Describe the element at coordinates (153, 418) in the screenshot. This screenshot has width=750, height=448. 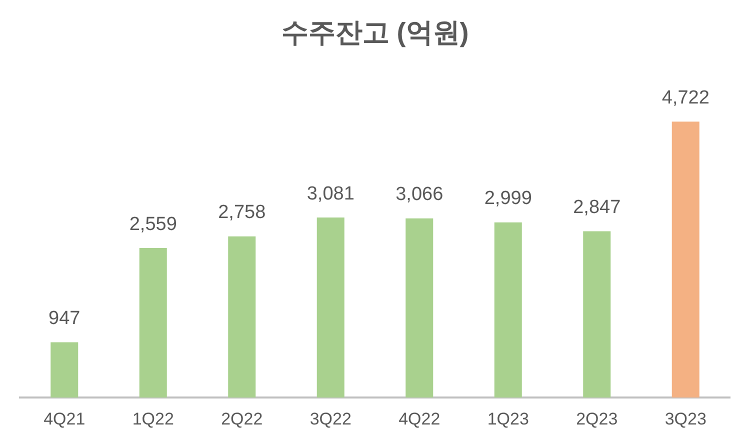
I see `x-tick-label: 1Q22` at that location.